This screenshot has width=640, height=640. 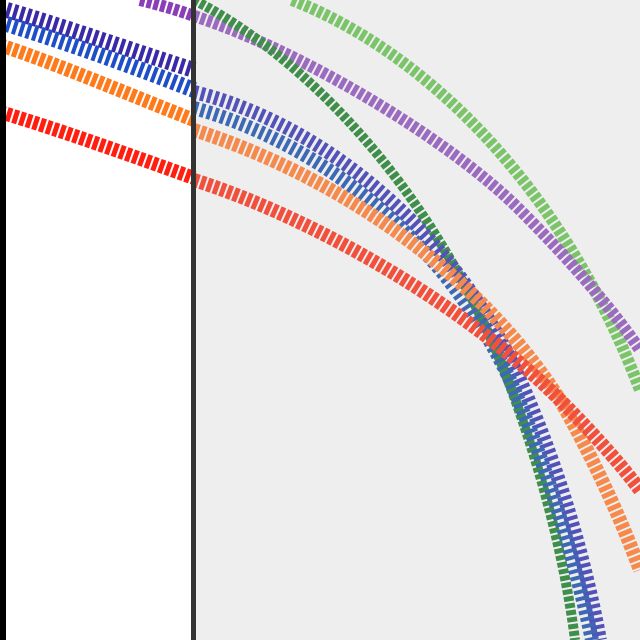 What do you see at coordinates (167, 11) in the screenshot?
I see `purple-curve-left` at bounding box center [167, 11].